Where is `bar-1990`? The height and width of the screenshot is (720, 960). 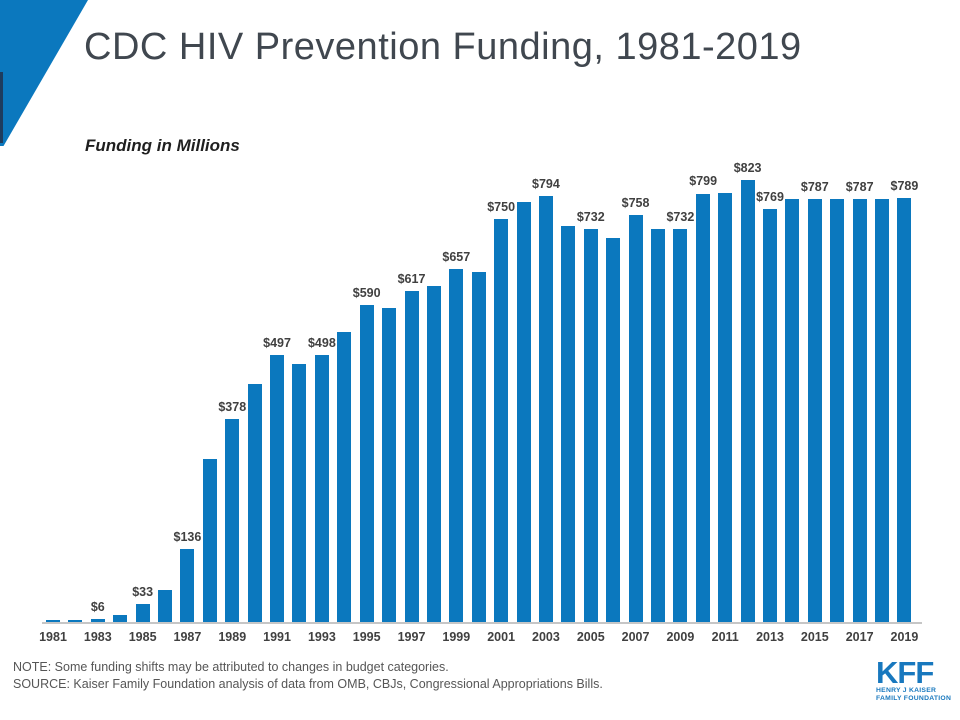
bar-1990 is located at coordinates (254, 503).